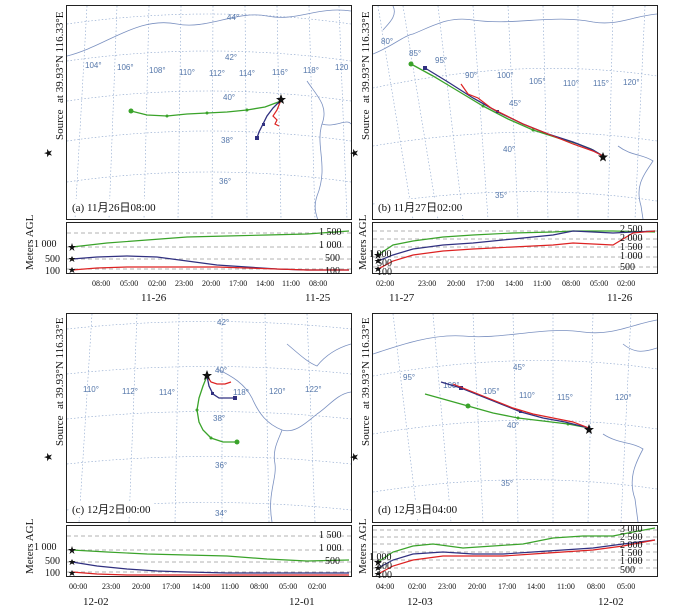 This screenshot has height=612, width=700. I want to click on height-right-tick: 3 000, so click(631, 529).